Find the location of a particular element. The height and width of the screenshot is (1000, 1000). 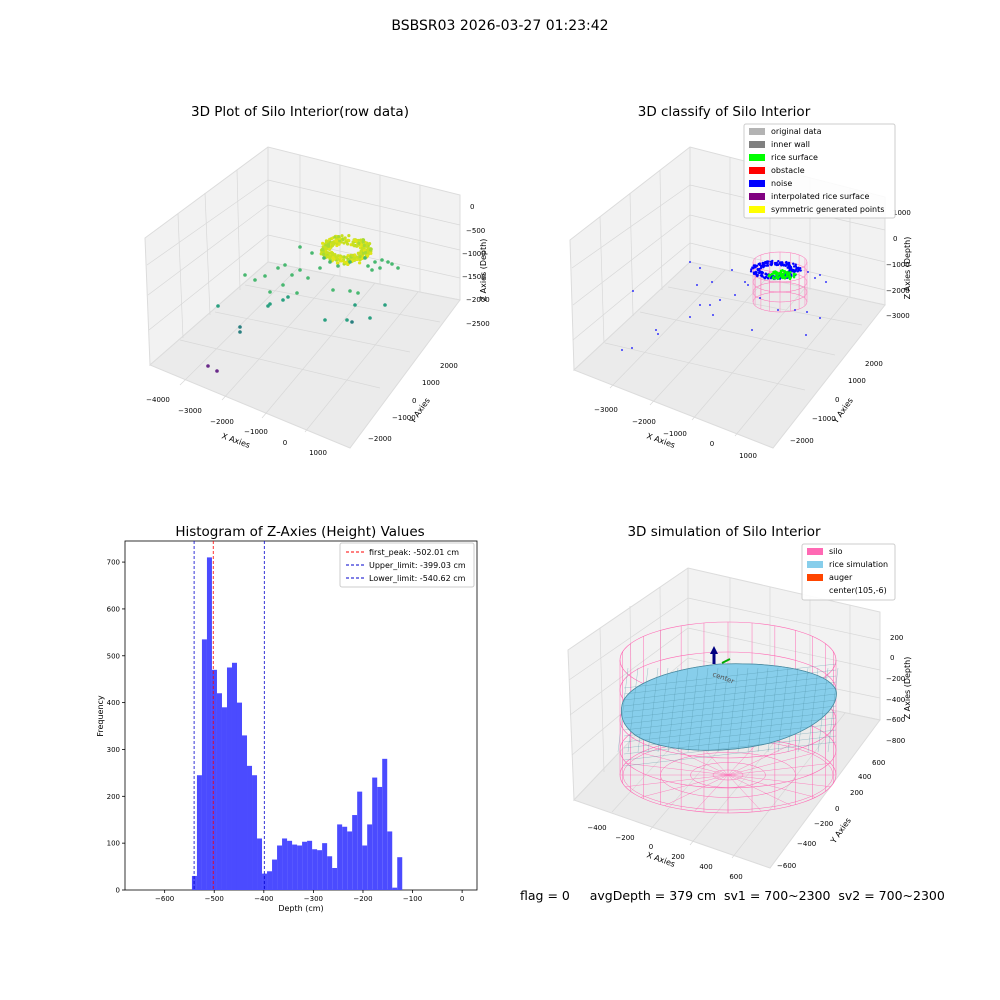

raw-z-tick: −1500 is located at coordinates (474, 277).